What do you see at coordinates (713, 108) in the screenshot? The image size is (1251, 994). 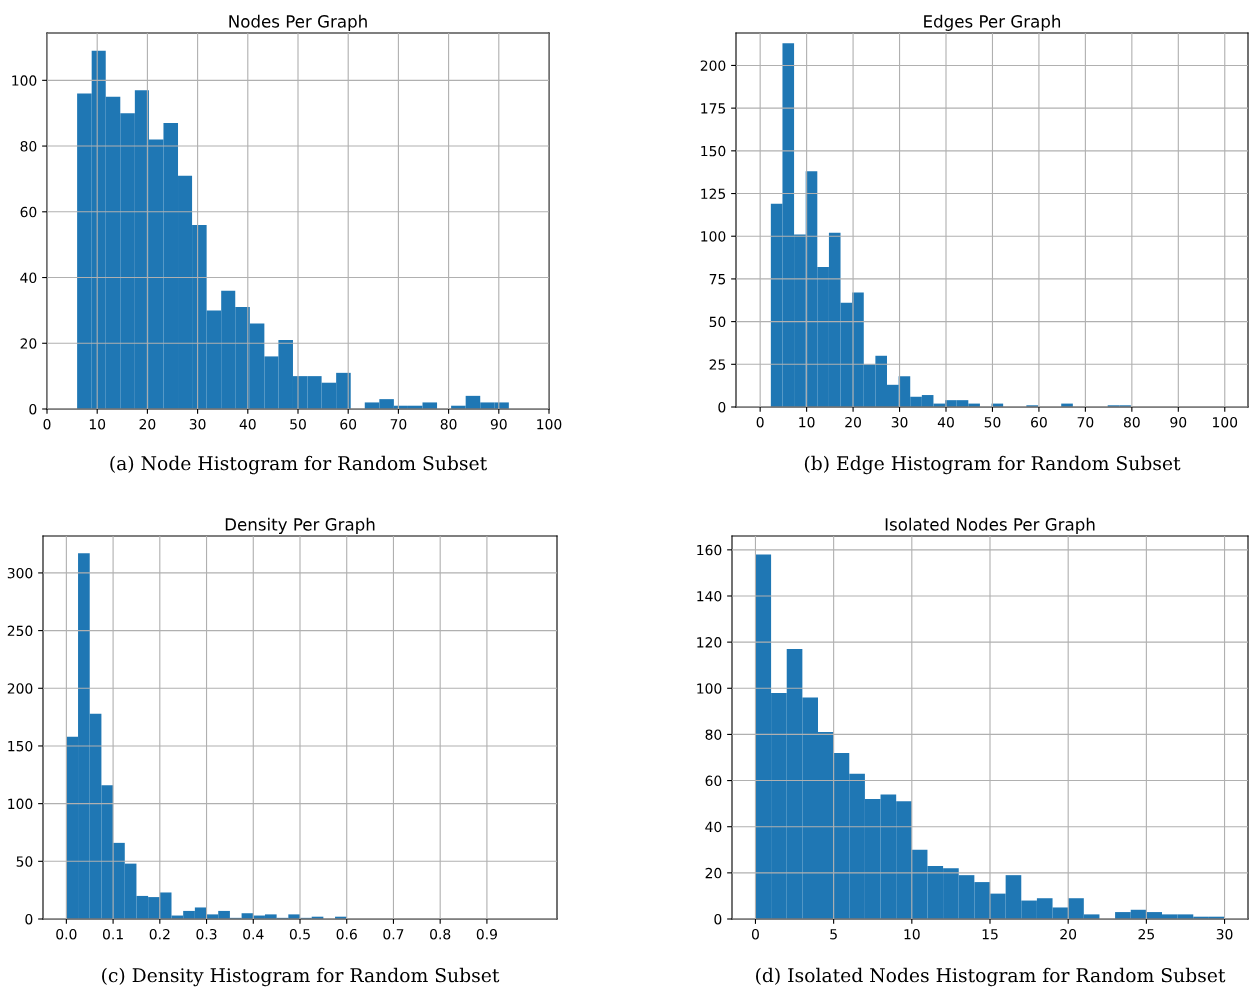 I see `y-tick-label: 175` at bounding box center [713, 108].